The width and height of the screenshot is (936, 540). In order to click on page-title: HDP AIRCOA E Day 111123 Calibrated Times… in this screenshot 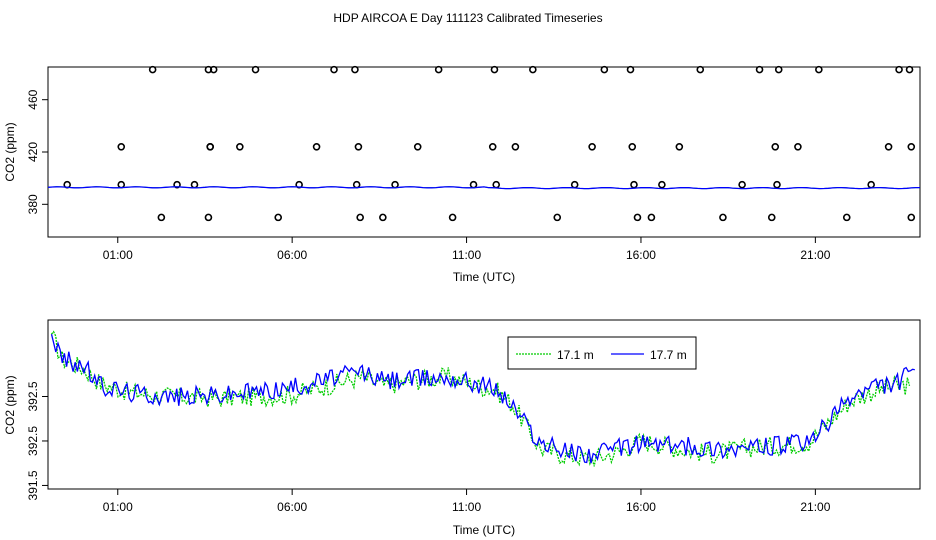, I will do `click(467, 18)`.